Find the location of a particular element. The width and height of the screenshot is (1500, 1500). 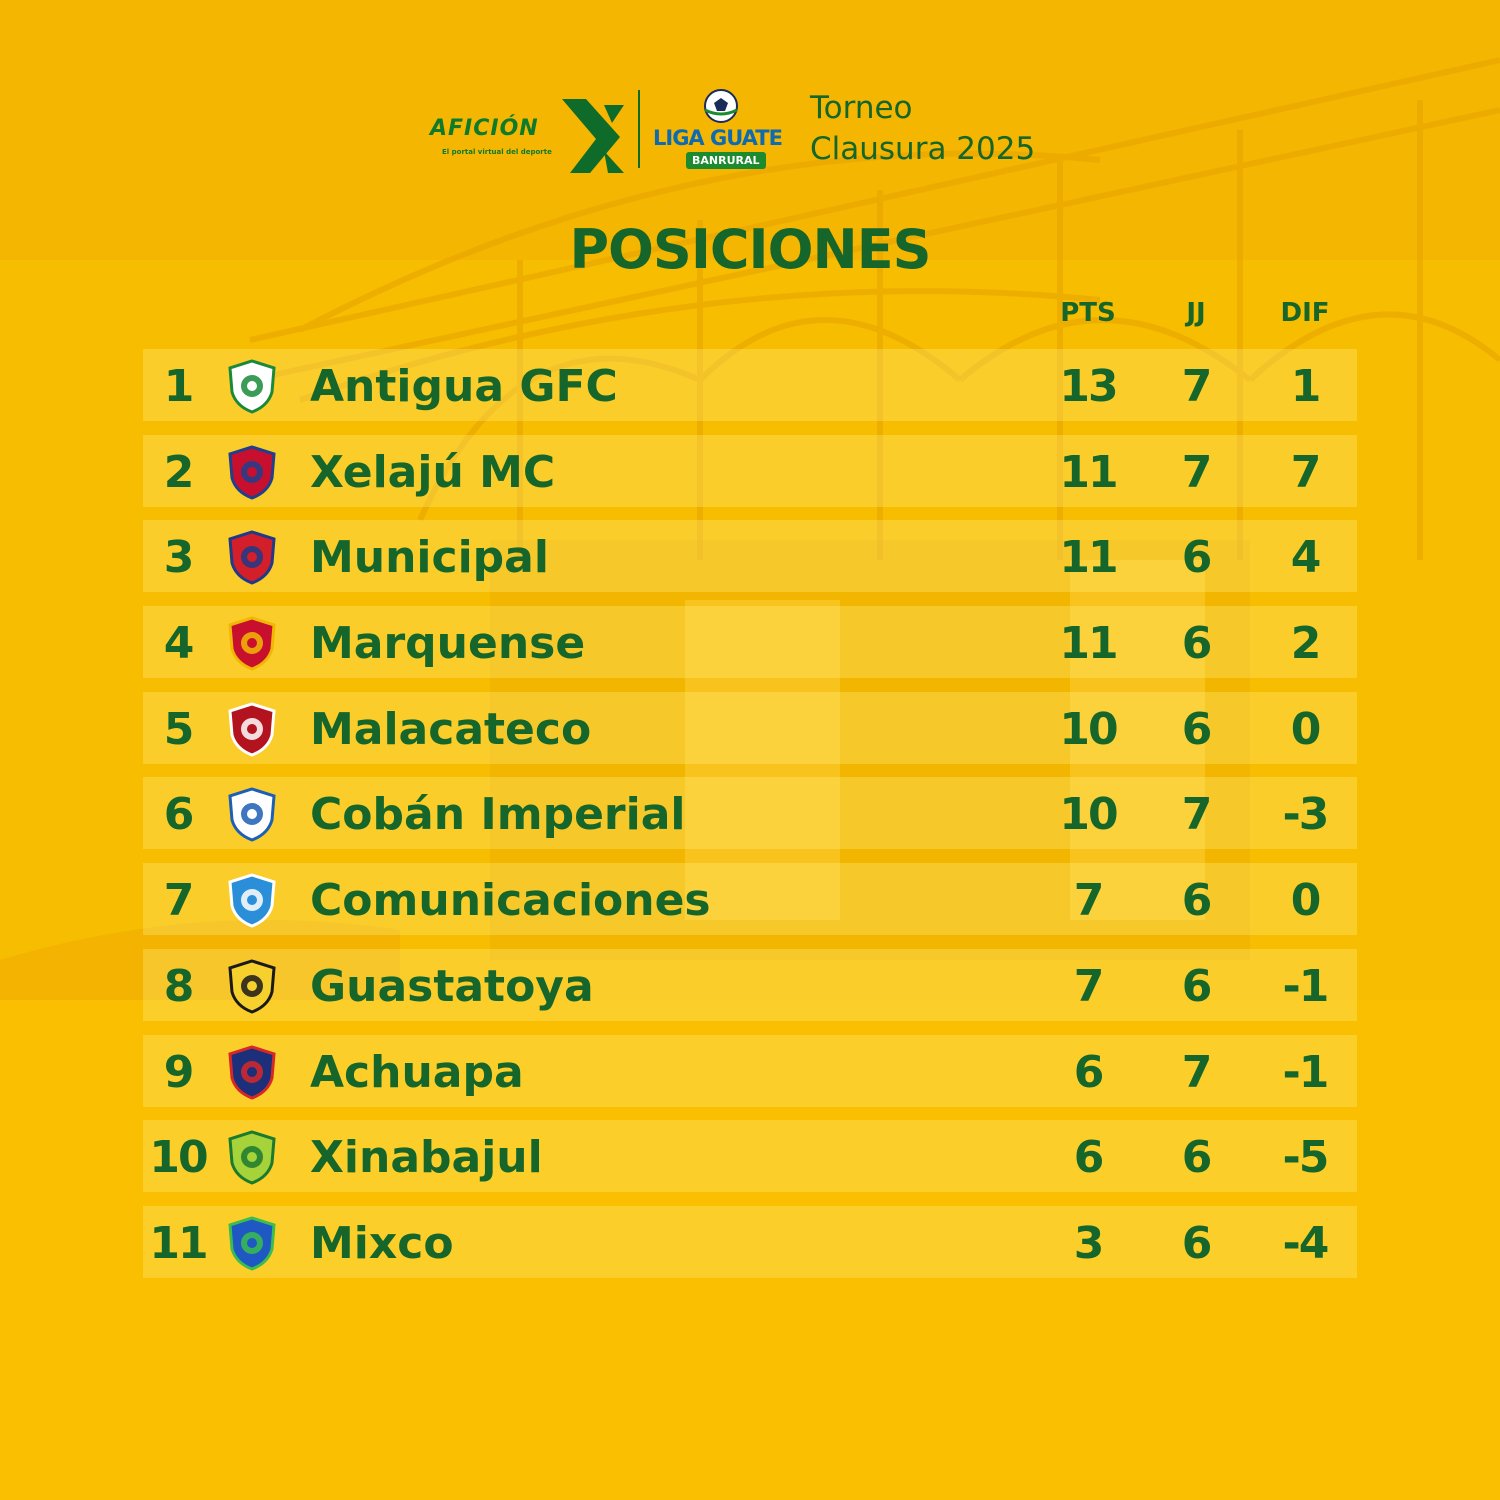

table-row: 3 Municipal 11 6 4 is located at coordinates (750, 556).